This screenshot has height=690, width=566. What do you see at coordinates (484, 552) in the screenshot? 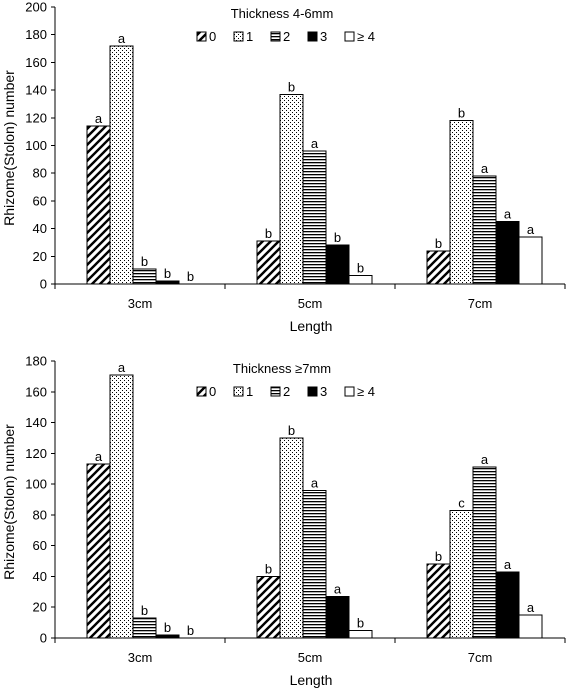
I see `bar-series-2-7cm` at bounding box center [484, 552].